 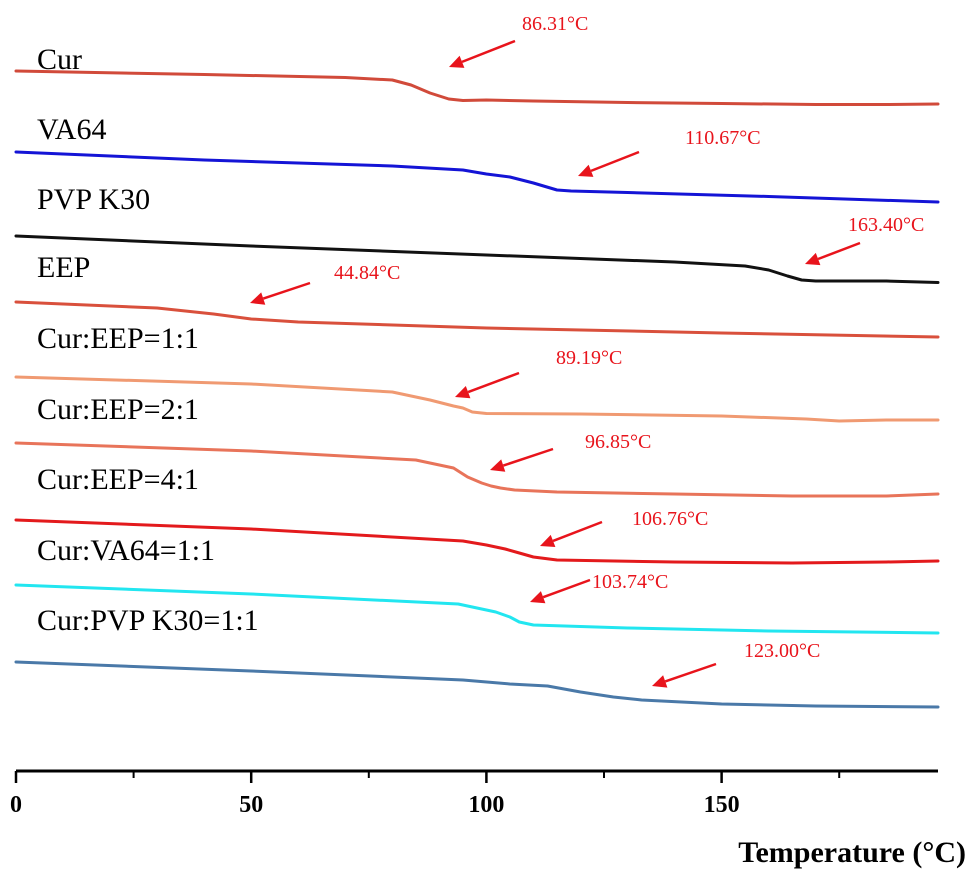 What do you see at coordinates (852, 852) in the screenshot?
I see `x-axis-title: Temperature (°C)` at bounding box center [852, 852].